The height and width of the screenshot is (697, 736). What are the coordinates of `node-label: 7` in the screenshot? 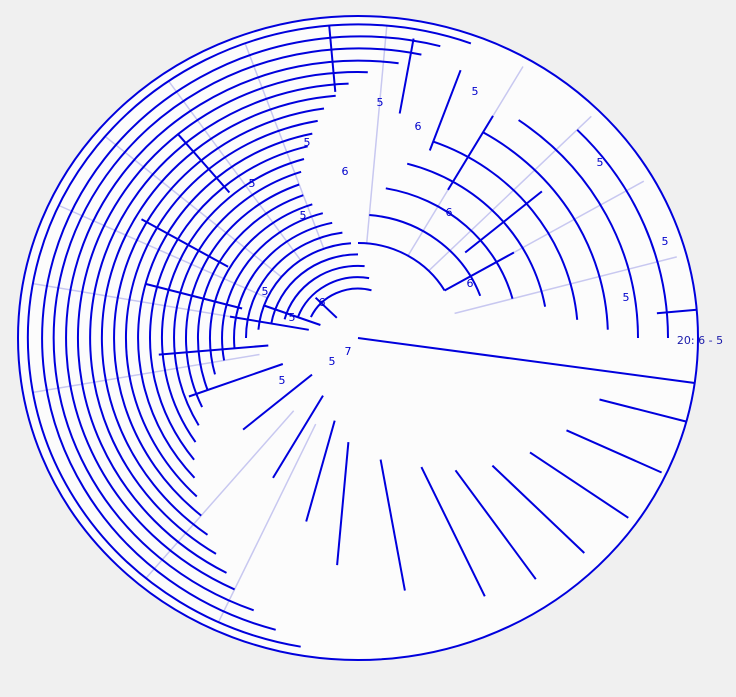 It's located at (348, 351).